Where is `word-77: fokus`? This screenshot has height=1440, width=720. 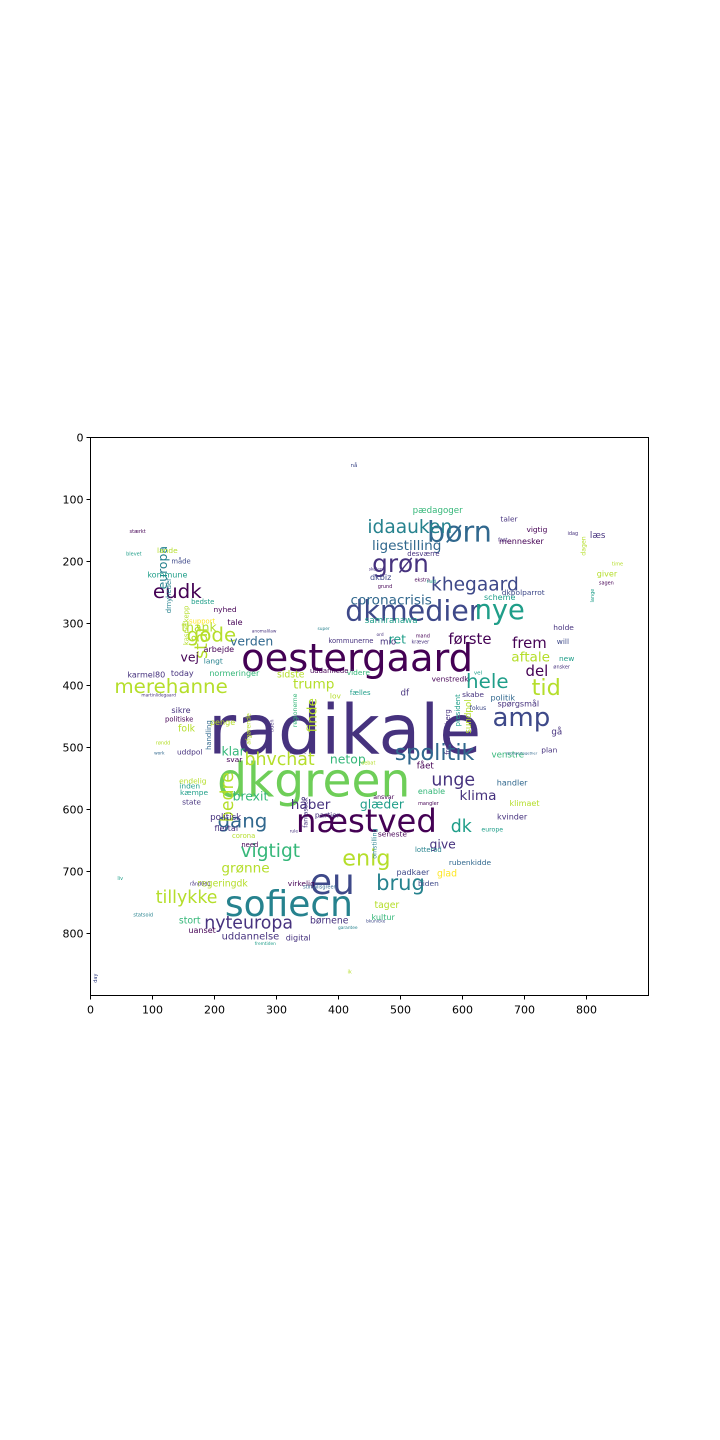 word-77: fokus is located at coordinates (478, 708).